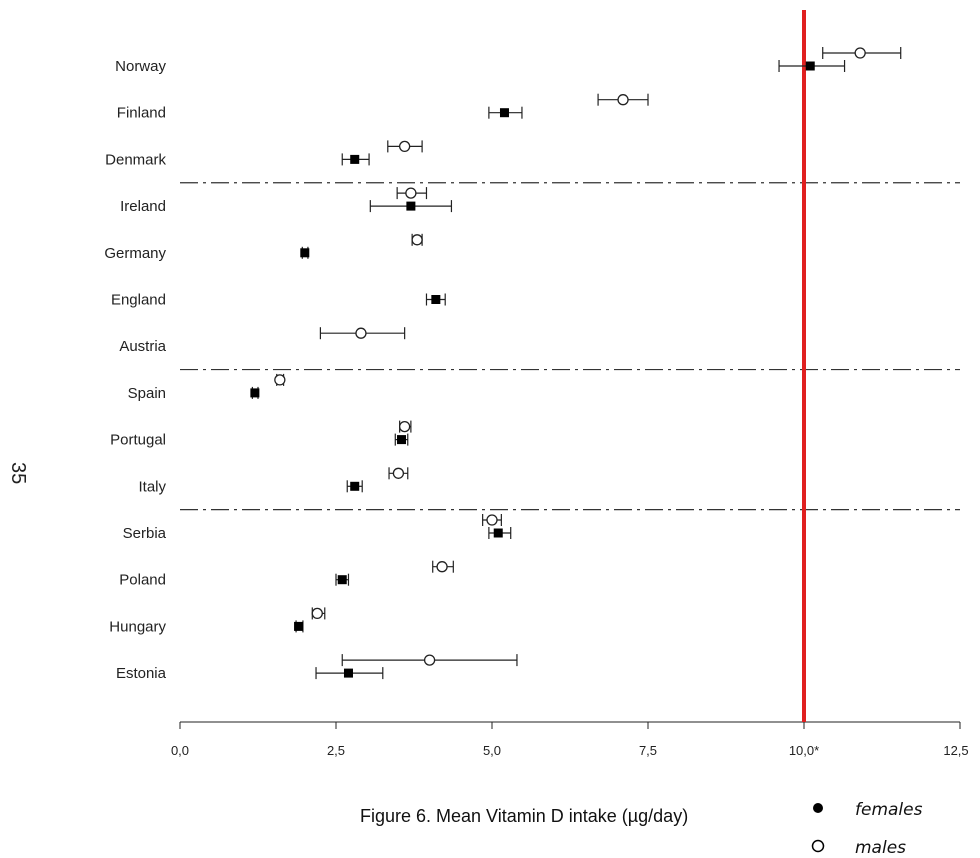 The width and height of the screenshot is (980, 858). What do you see at coordinates (417, 240) in the screenshot?
I see `point-males-germany` at bounding box center [417, 240].